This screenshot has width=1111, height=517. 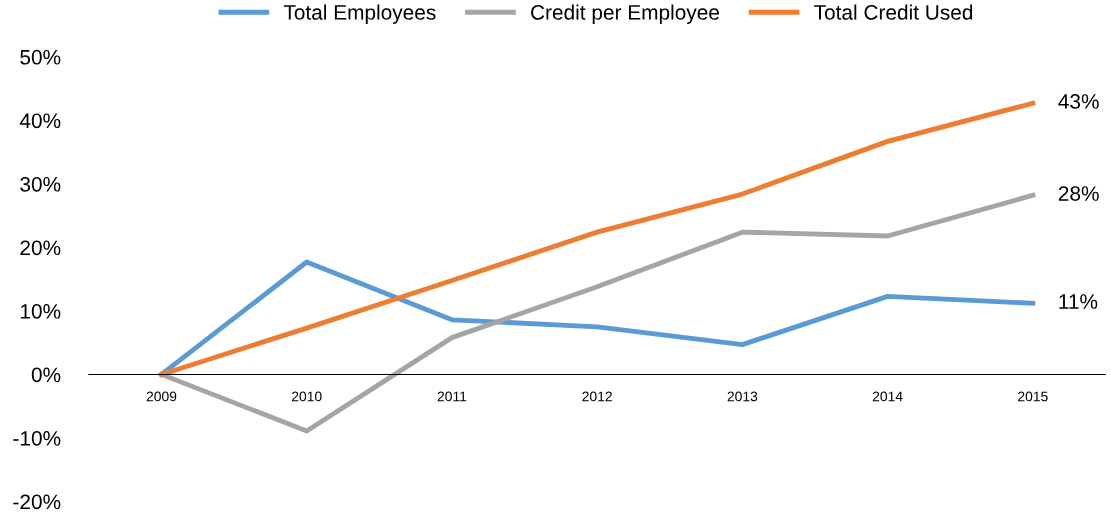 What do you see at coordinates (37, 438) in the screenshot?
I see `y-tick-label: -10%` at bounding box center [37, 438].